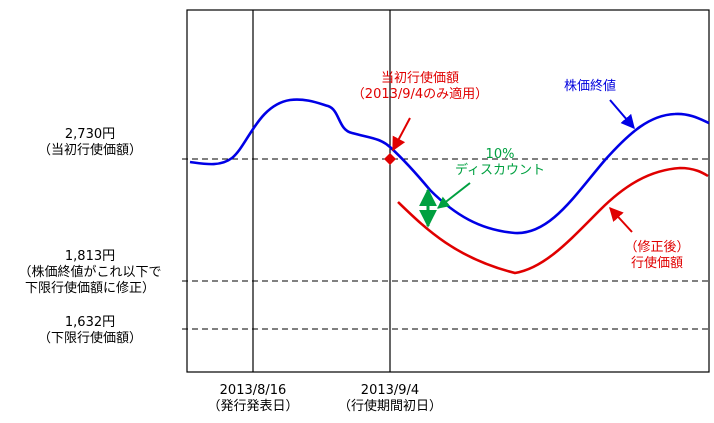 This screenshot has width=714, height=423. Describe the element at coordinates (389, 406) in the screenshot. I see `date-exercise-desc: （行使期間初日）` at that location.